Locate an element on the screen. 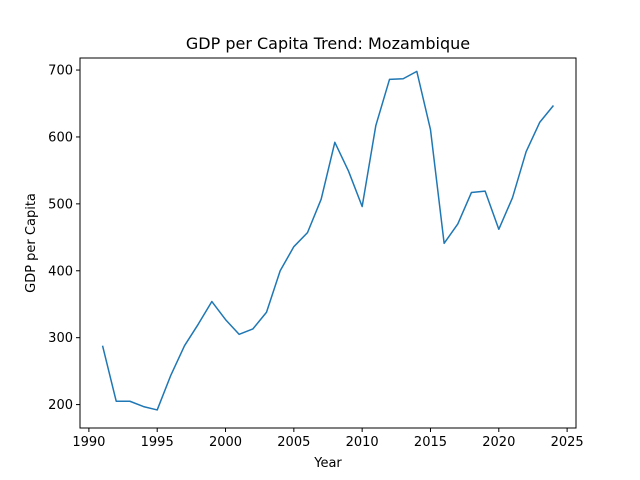 Image resolution: width=640 pixels, height=480 pixels. y-axis: 200 300 400 500 600 700 is located at coordinates (64, 238).